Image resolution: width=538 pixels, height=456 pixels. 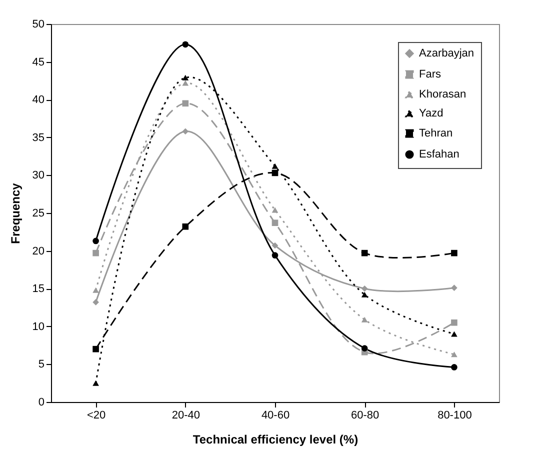 What do you see at coordinates (38, 214) in the screenshot?
I see `y-tick-label: 25` at bounding box center [38, 214].